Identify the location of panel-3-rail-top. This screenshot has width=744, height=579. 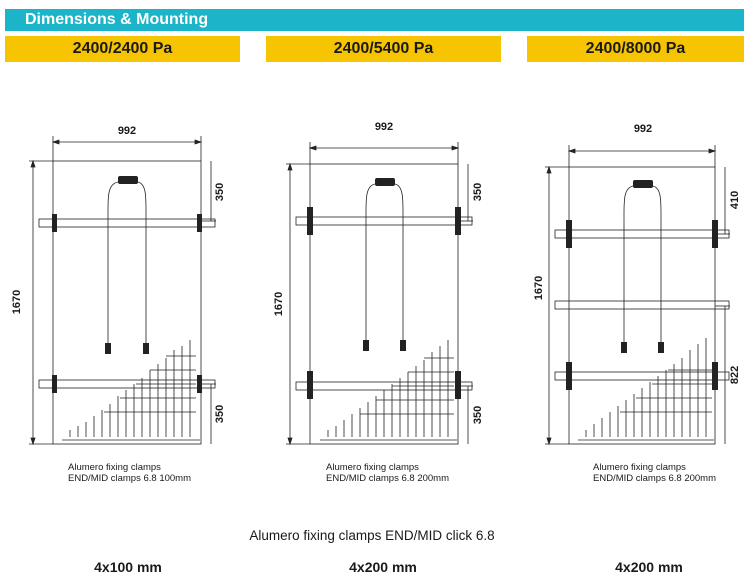
(642, 234).